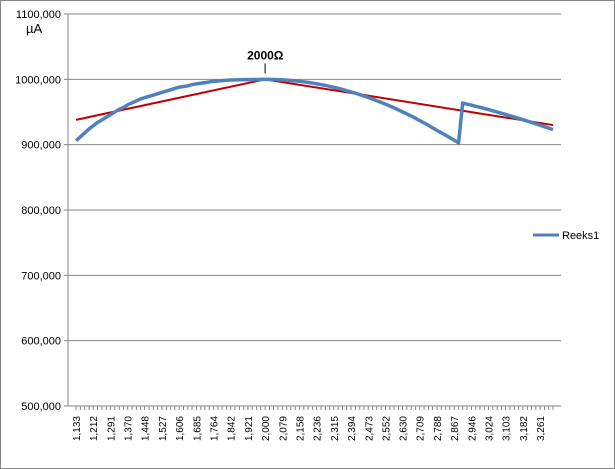  Describe the element at coordinates (249, 428) in the screenshot. I see `x-tick-label: 1,921` at that location.